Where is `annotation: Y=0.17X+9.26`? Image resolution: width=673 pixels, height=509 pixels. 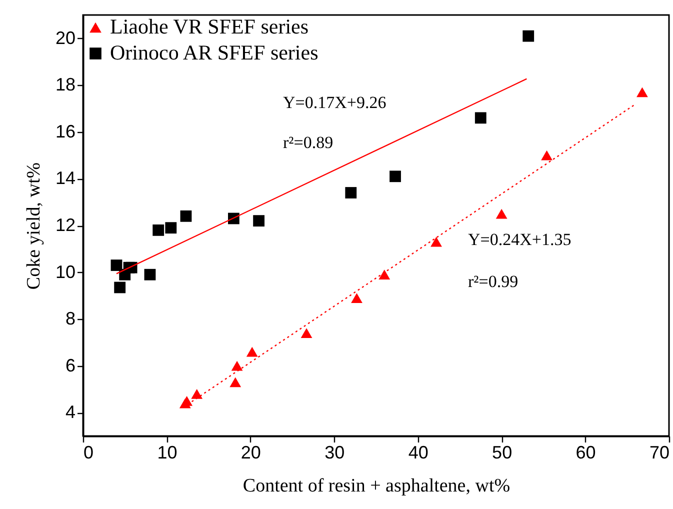 annotation: Y=0.17X+9.26 is located at coordinates (334, 102).